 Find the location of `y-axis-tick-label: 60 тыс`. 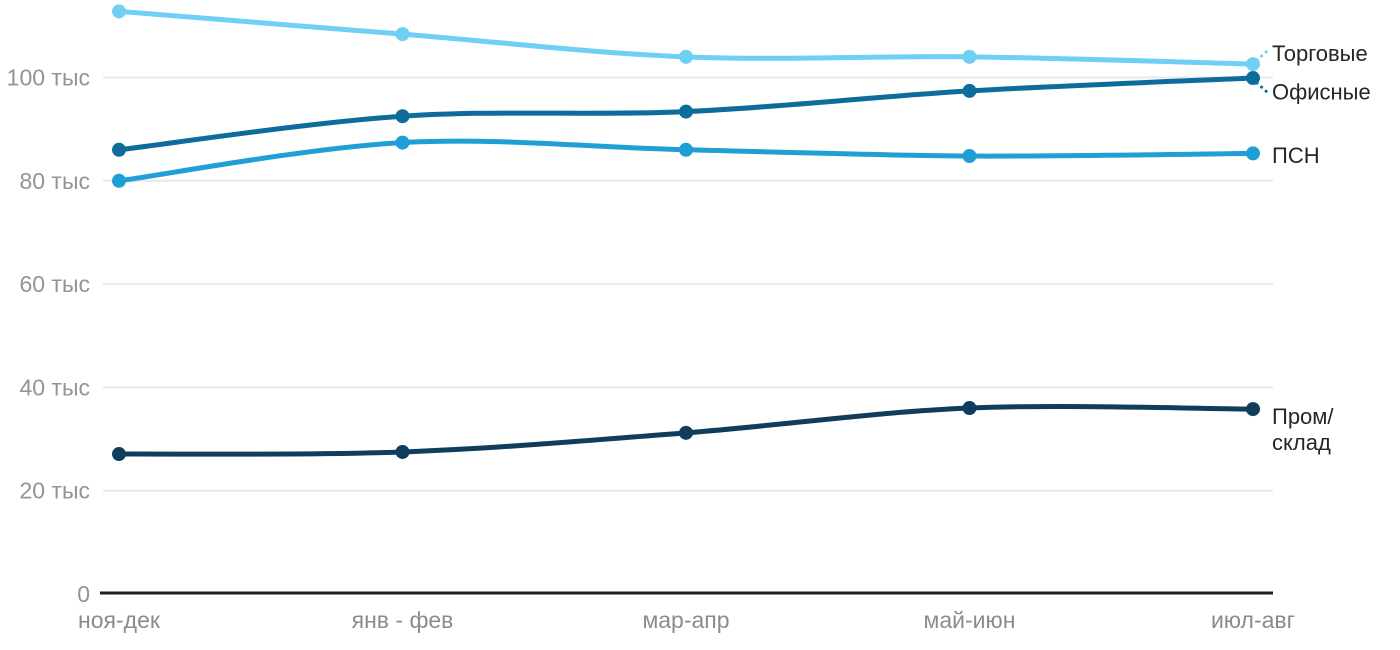

y-axis-tick-label: 60 тыс is located at coordinates (54, 284).